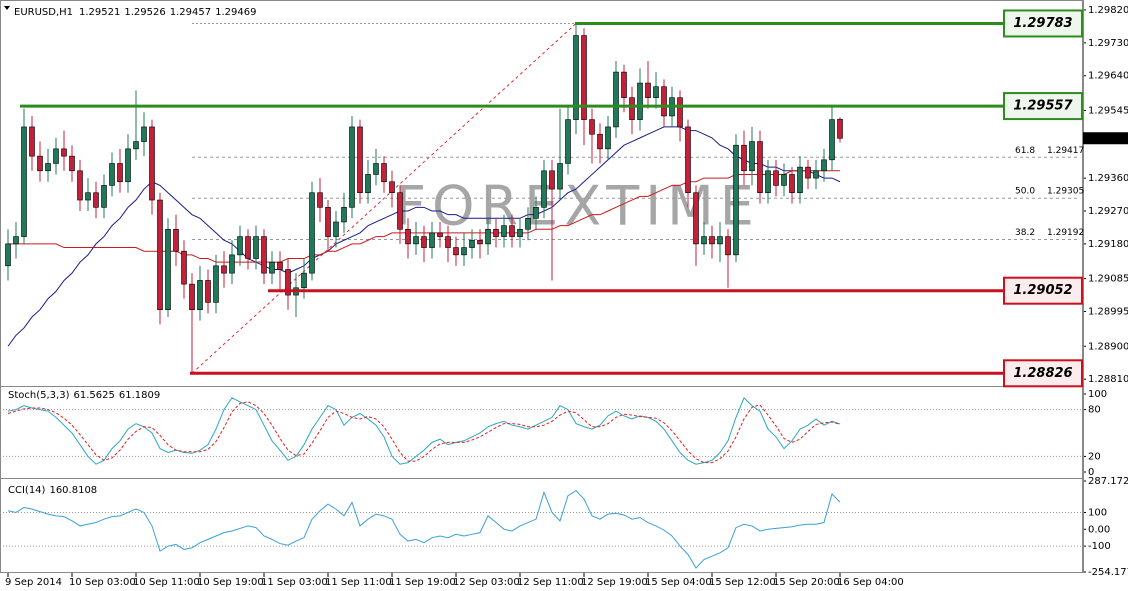  I want to click on y-tick-label: -100, so click(1099, 546).